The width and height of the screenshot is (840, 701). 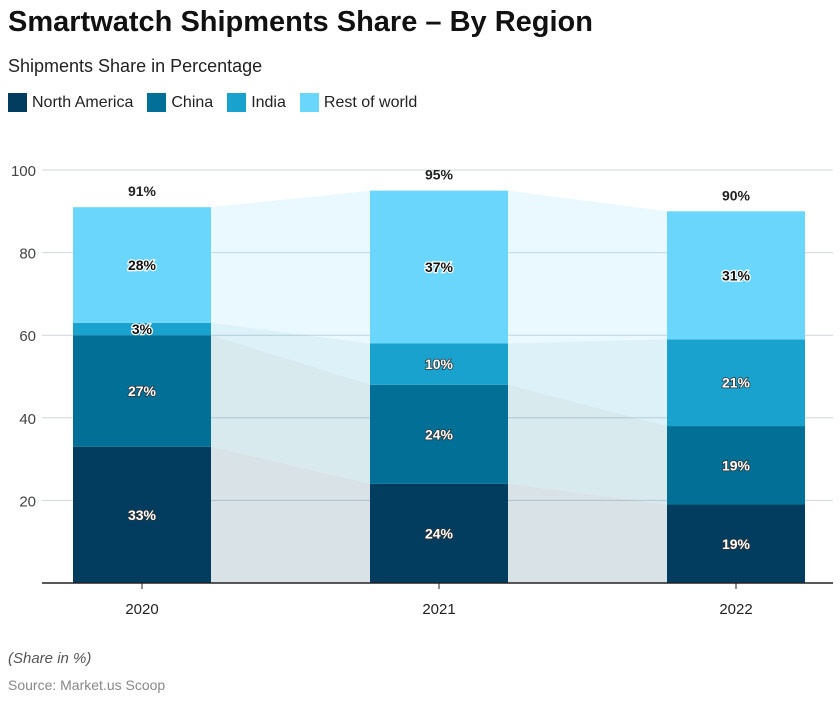 I want to click on total-label: 95%, so click(x=439, y=175).